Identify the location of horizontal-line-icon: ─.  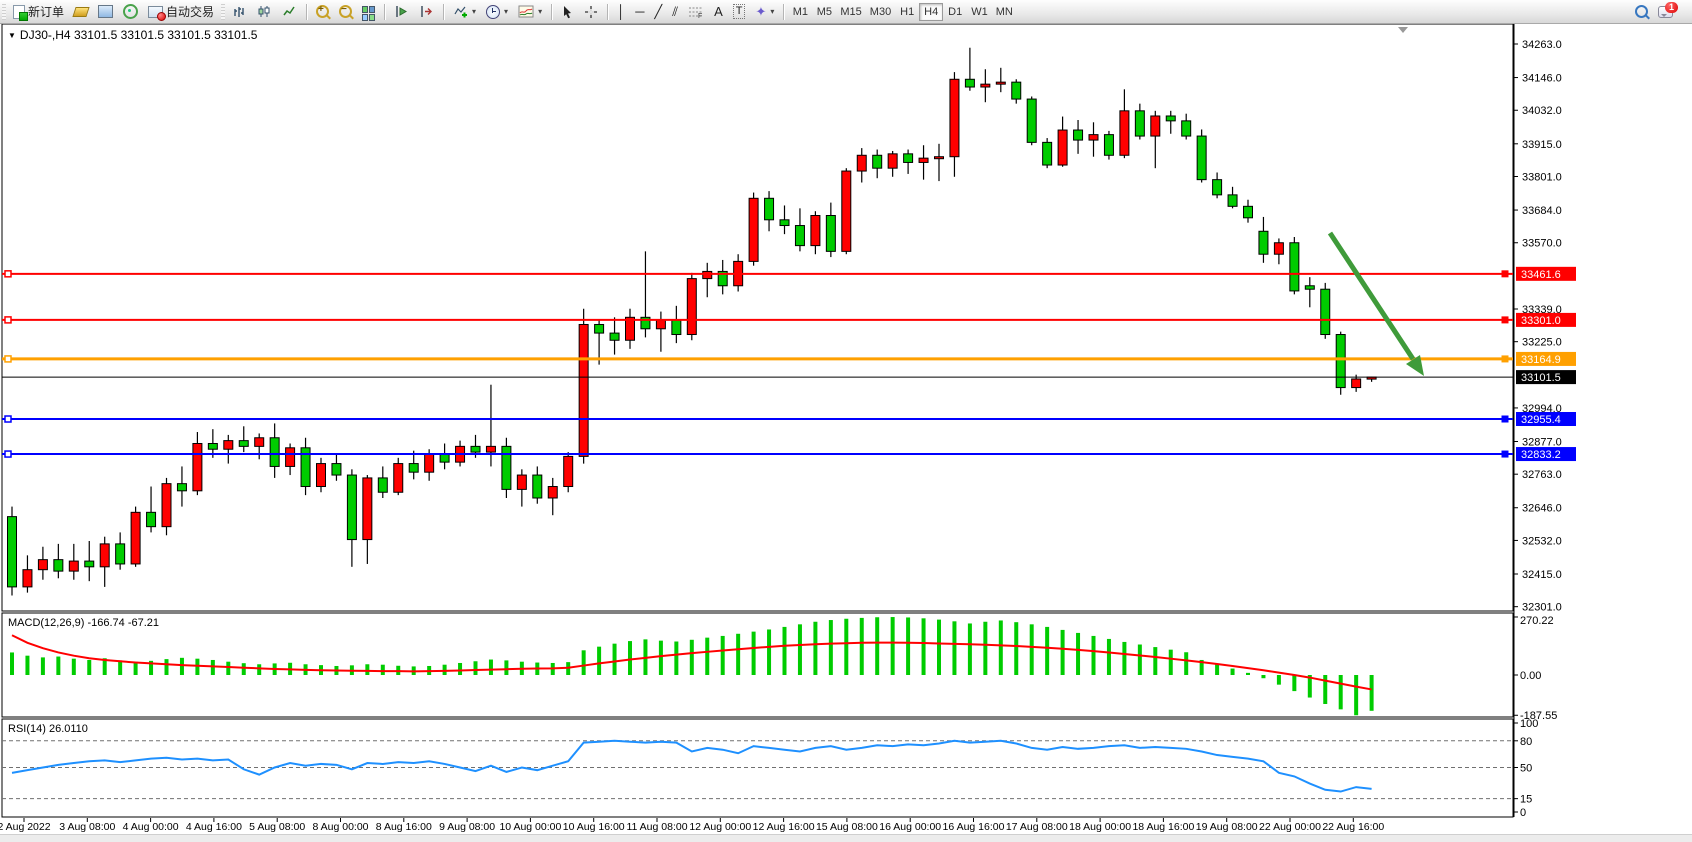
(640, 11).